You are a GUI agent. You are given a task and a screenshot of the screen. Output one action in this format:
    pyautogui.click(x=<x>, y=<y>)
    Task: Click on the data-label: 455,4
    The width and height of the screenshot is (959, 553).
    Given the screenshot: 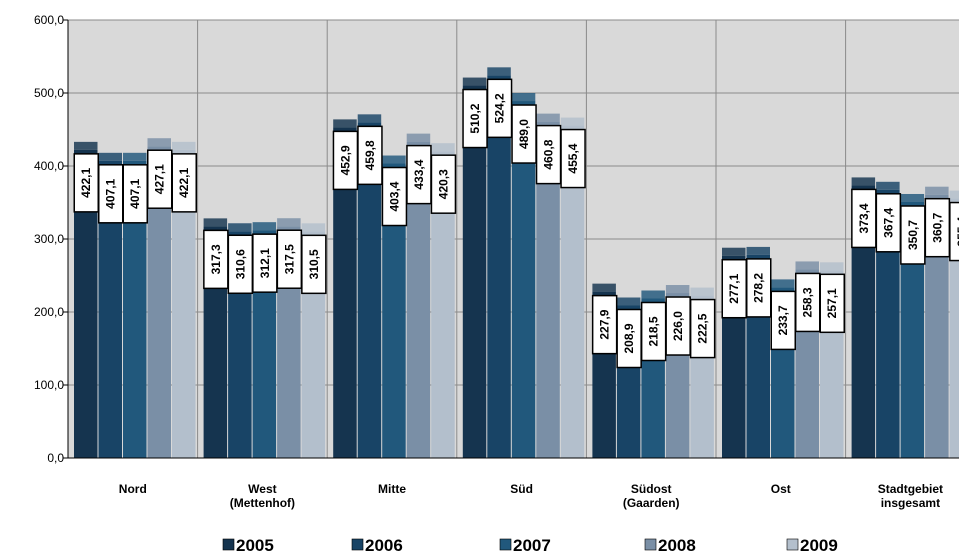 What is the action you would take?
    pyautogui.click(x=573, y=158)
    